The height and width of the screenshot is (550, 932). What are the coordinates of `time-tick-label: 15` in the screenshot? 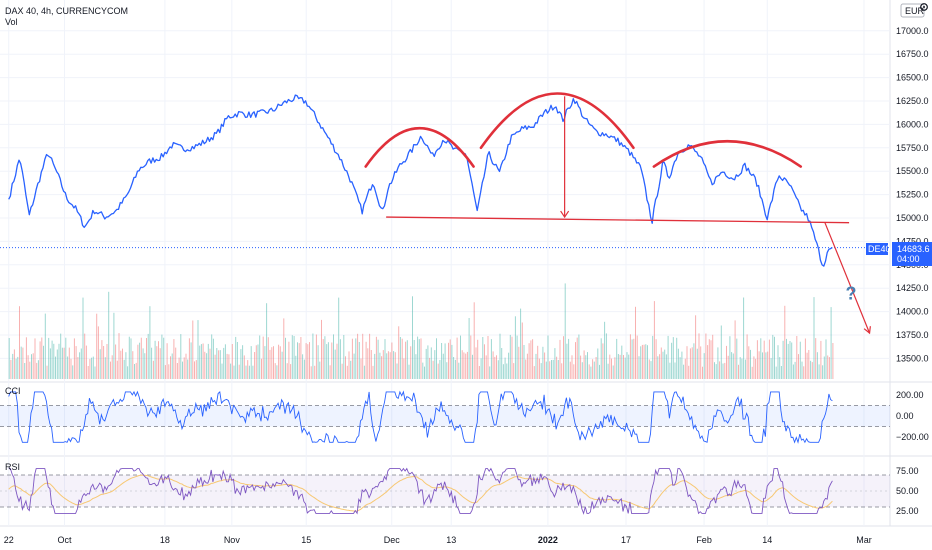 It's located at (306, 540).